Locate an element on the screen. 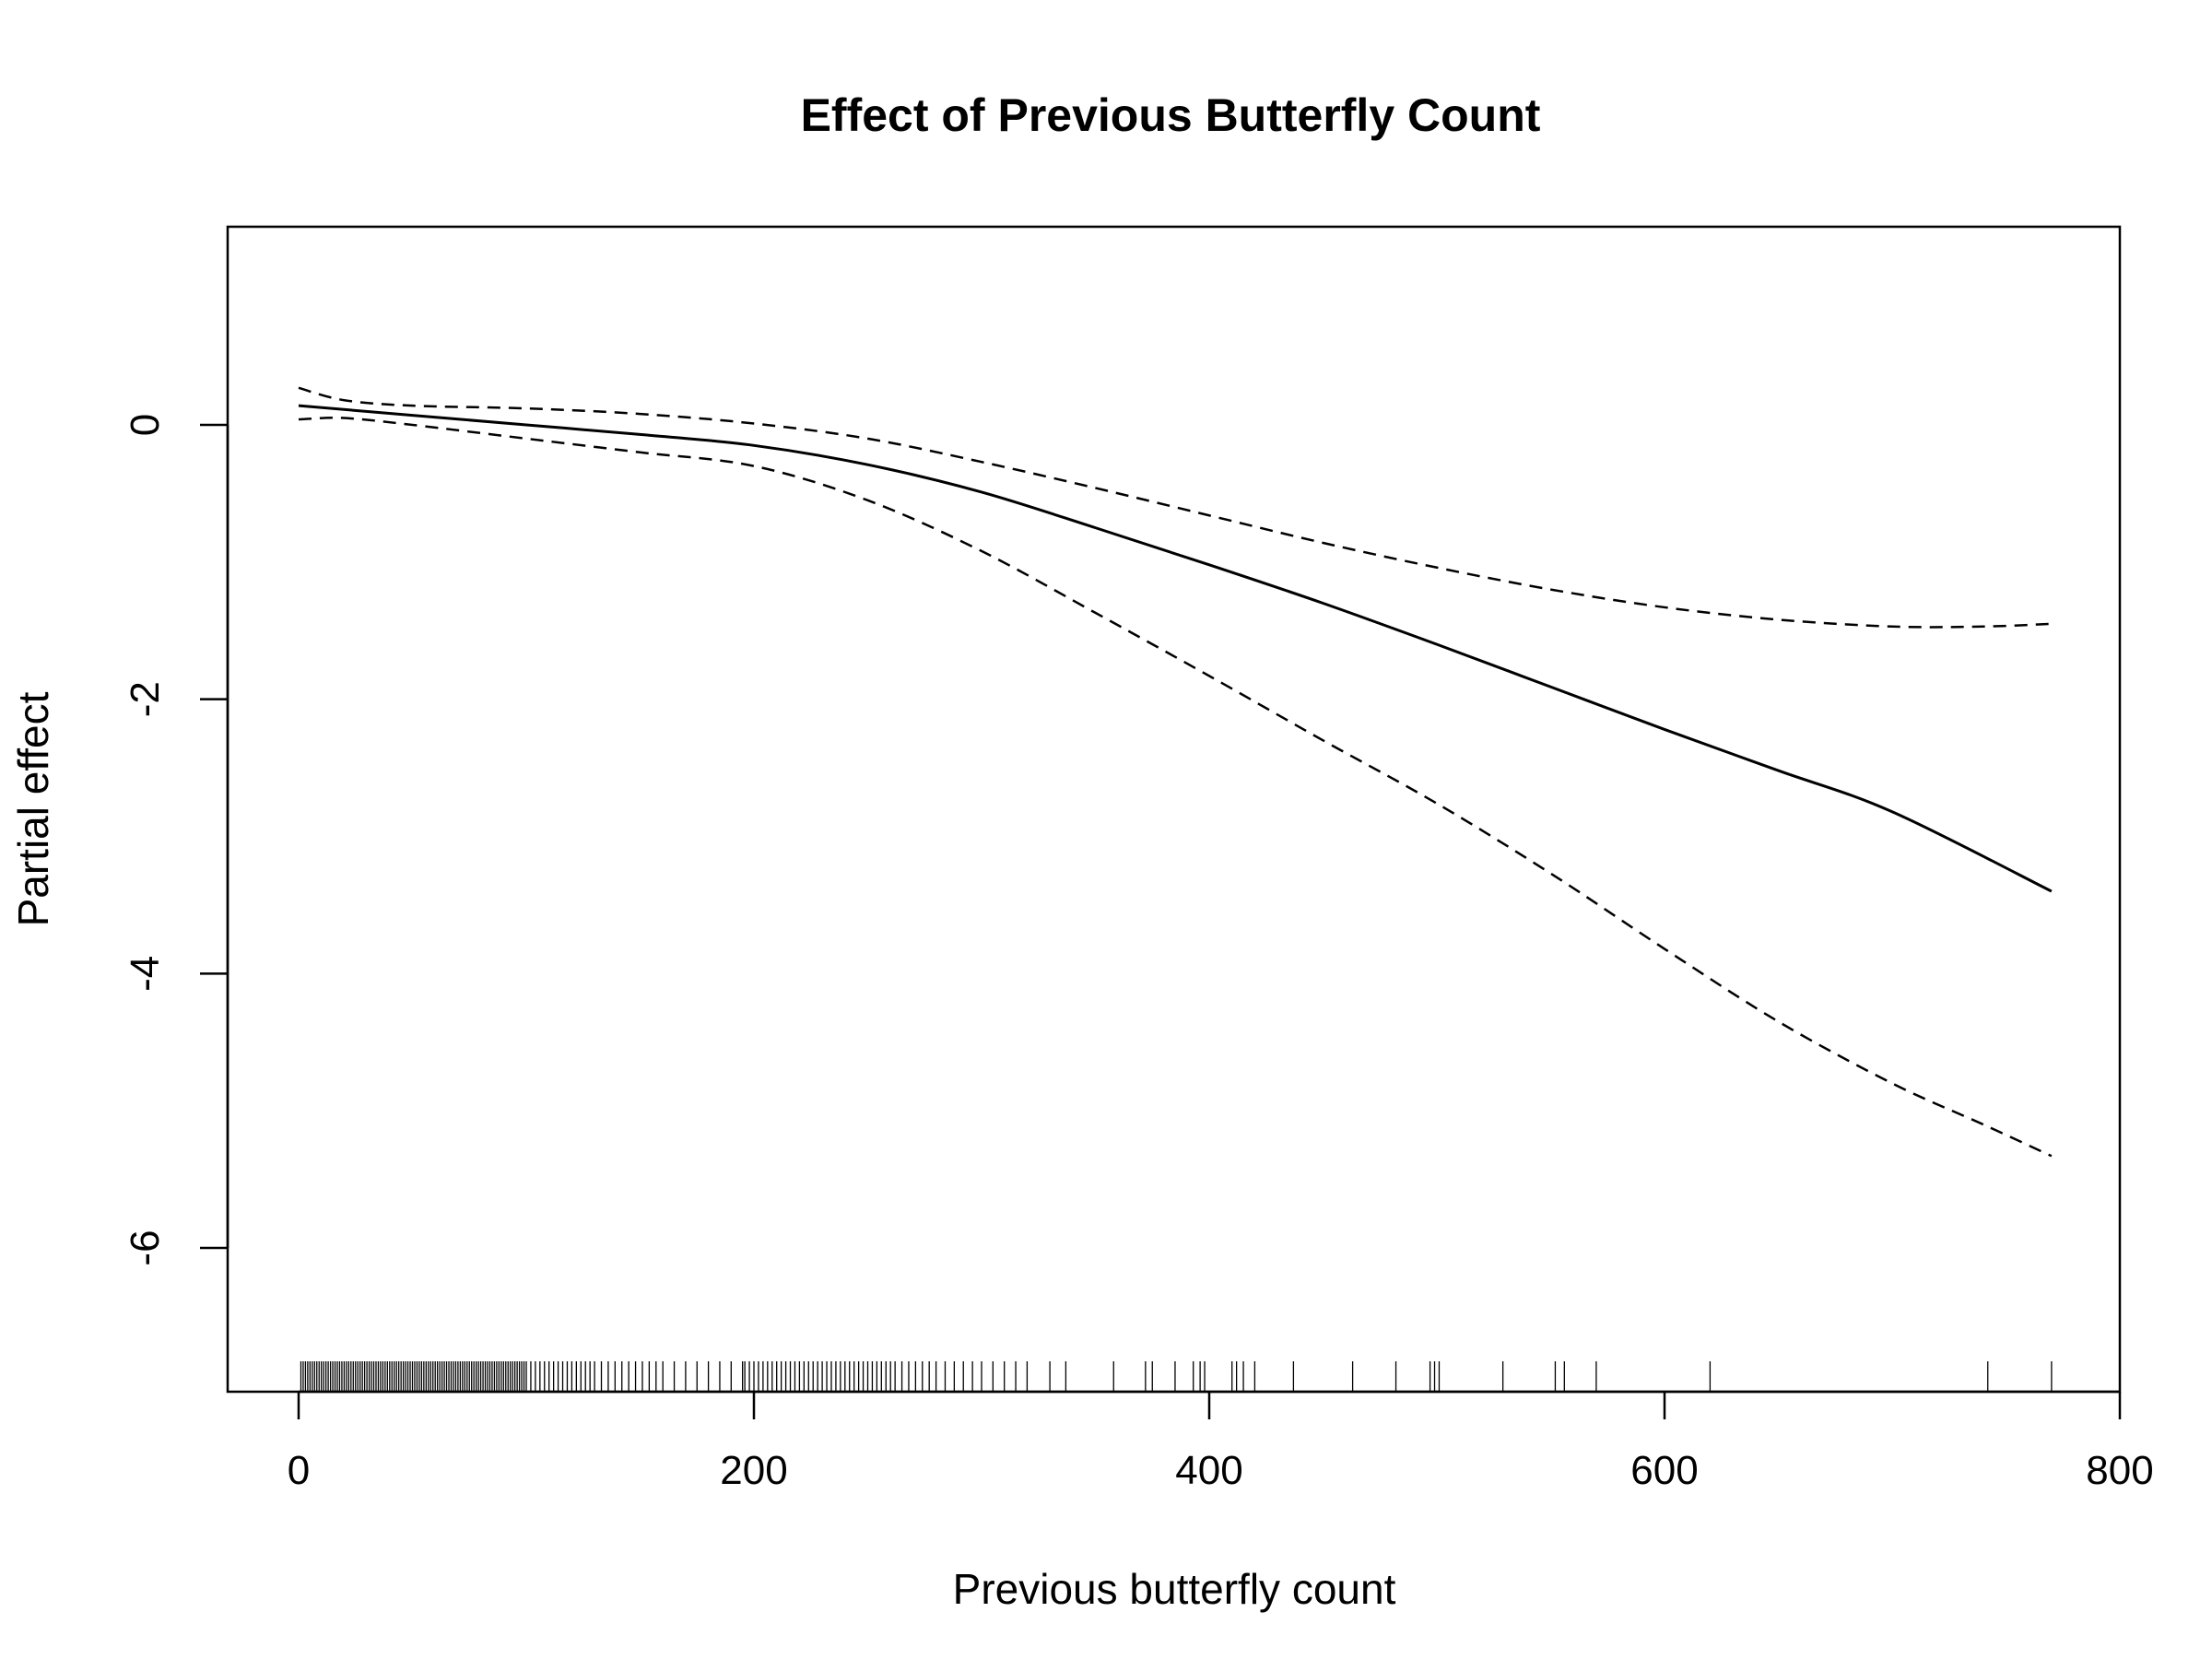 Image resolution: width=2212 pixels, height=1659 pixels. y-tick-label: -6 is located at coordinates (145, 1247).